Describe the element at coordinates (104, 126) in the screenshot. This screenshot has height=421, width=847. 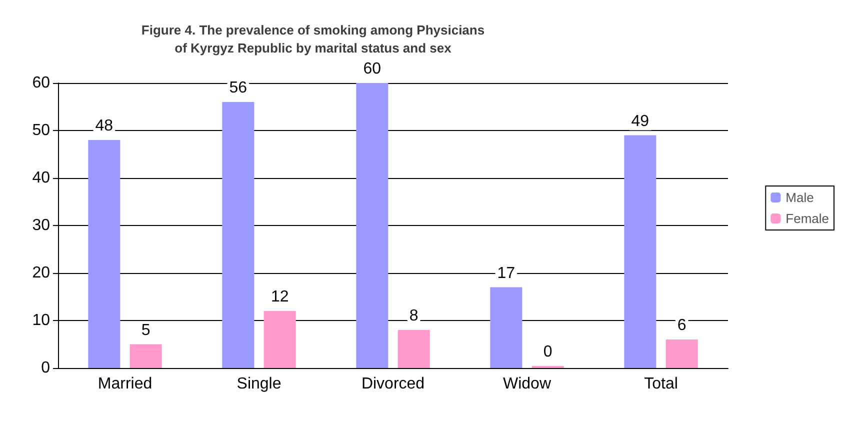
I see `data-label: 48` at that location.